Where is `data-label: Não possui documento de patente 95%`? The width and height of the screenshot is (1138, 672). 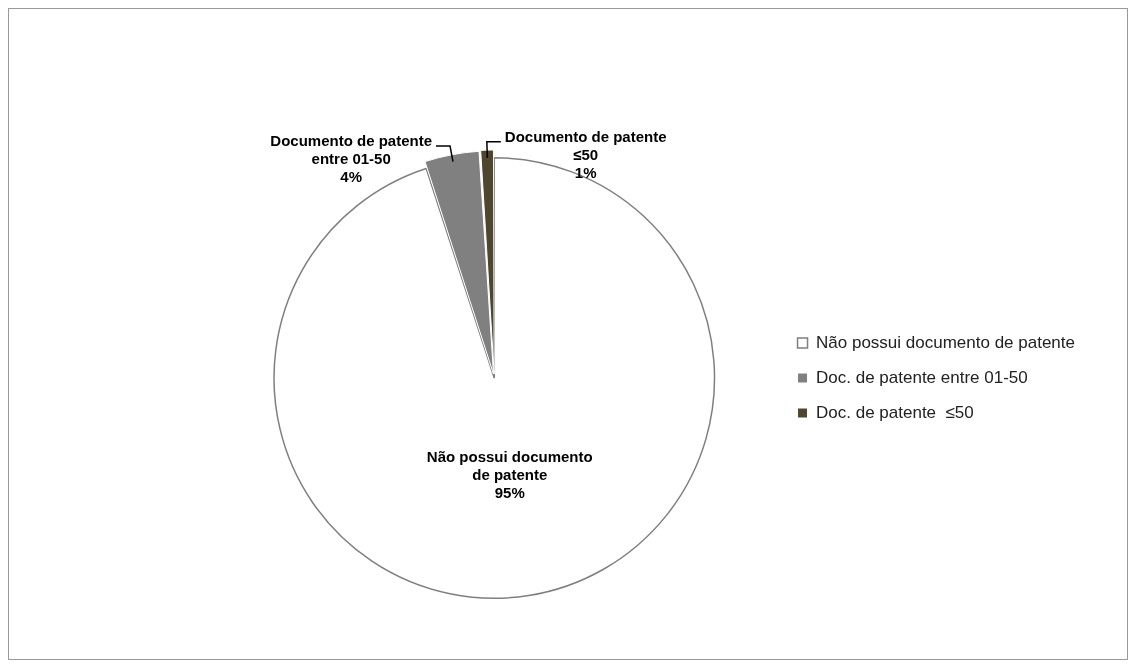
data-label: Não possui documento de patente 95% is located at coordinates (509, 475).